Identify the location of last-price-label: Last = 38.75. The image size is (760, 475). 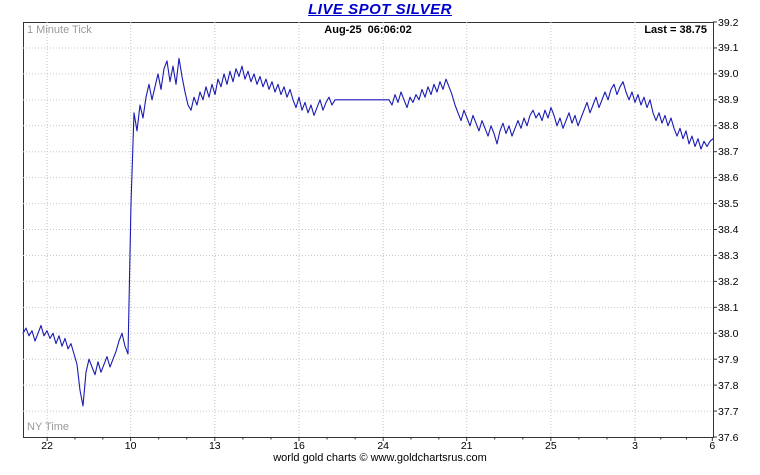
(675, 30).